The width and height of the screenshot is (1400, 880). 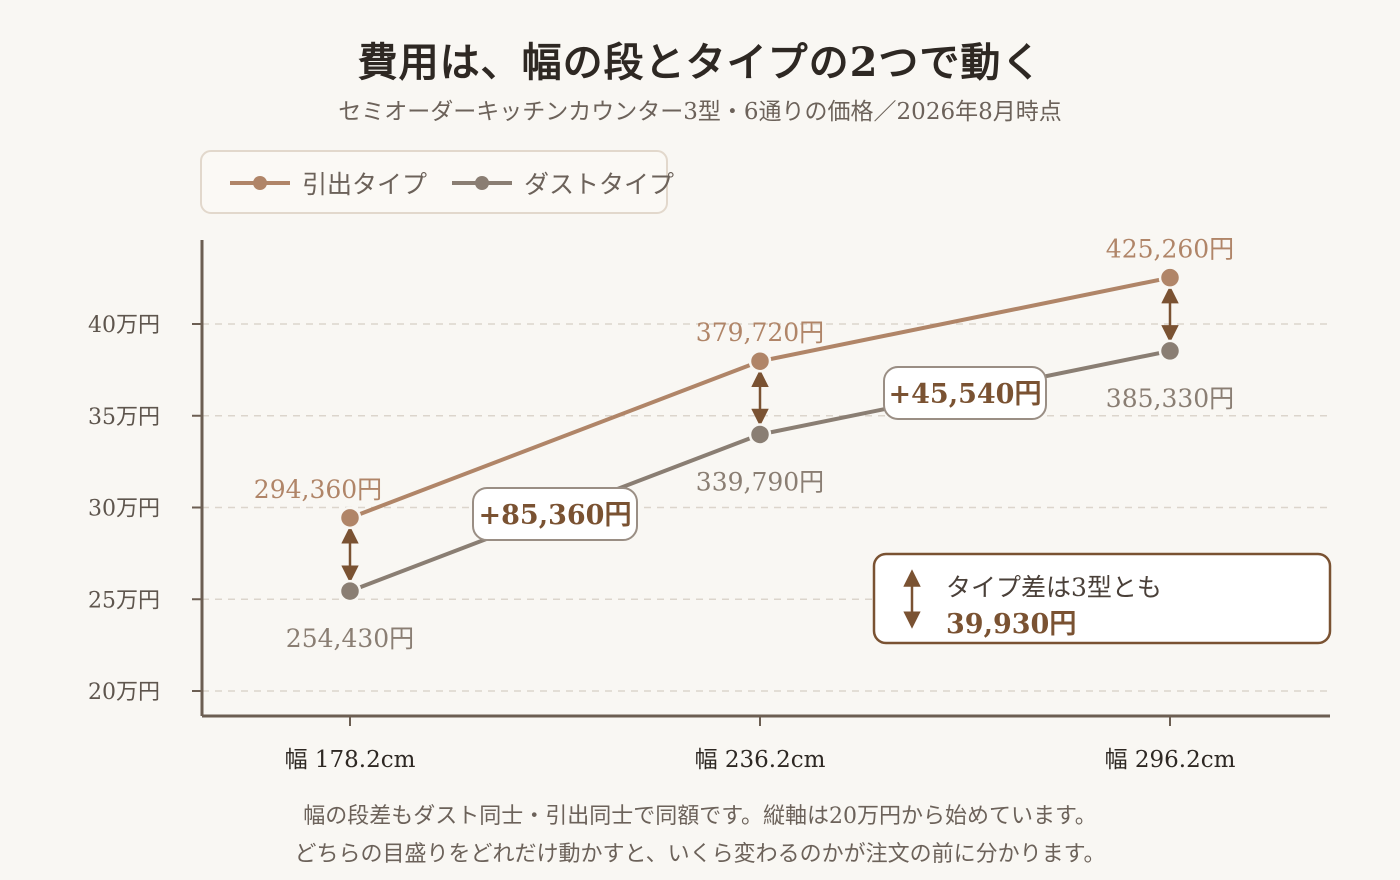 I want to click on x-tick-label: 幅 296.2cm, so click(x=1170, y=760).